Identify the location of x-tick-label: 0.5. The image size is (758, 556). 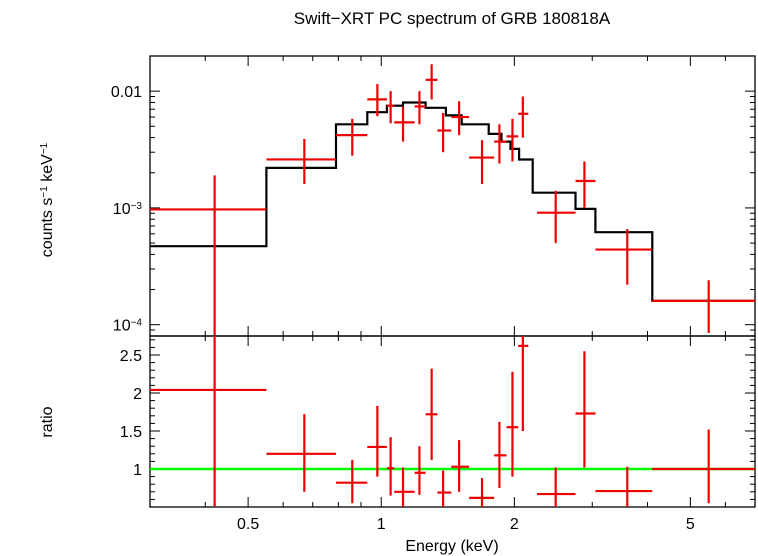
(248, 524).